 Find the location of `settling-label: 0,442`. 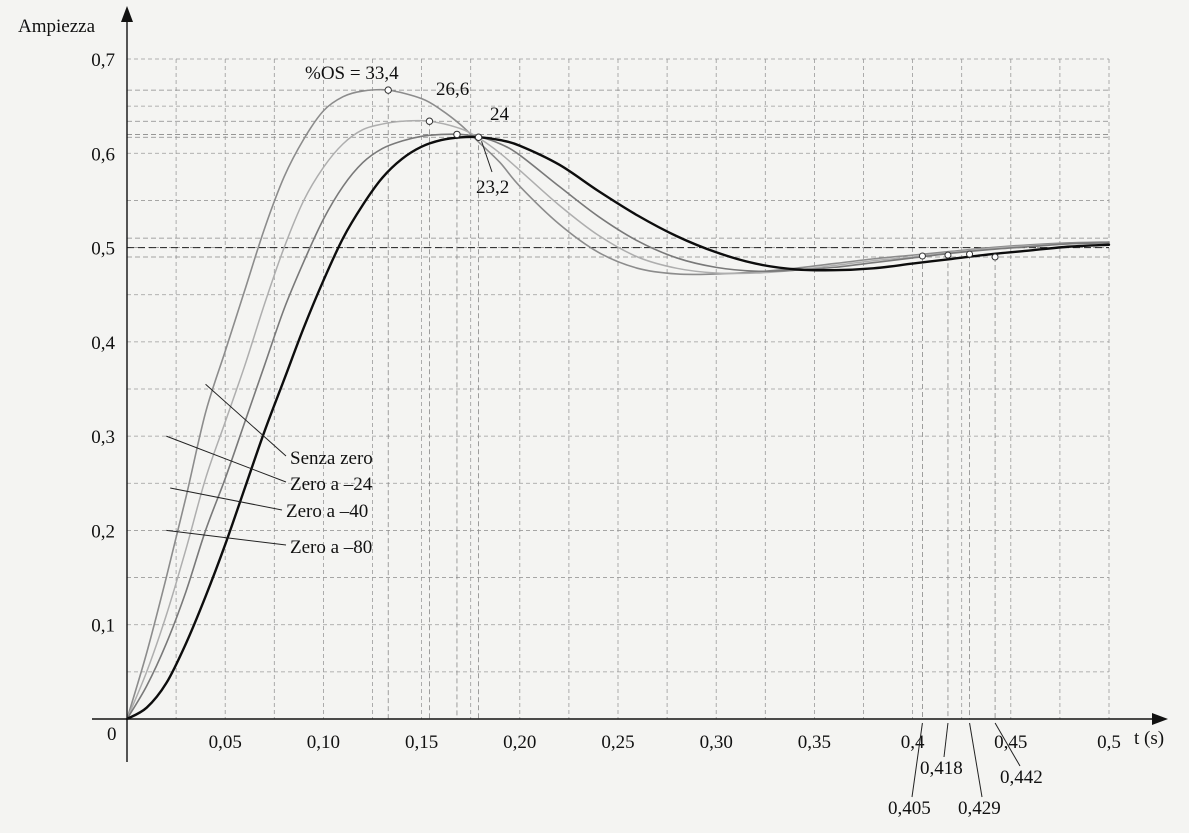

settling-label: 0,442 is located at coordinates (1021, 777).